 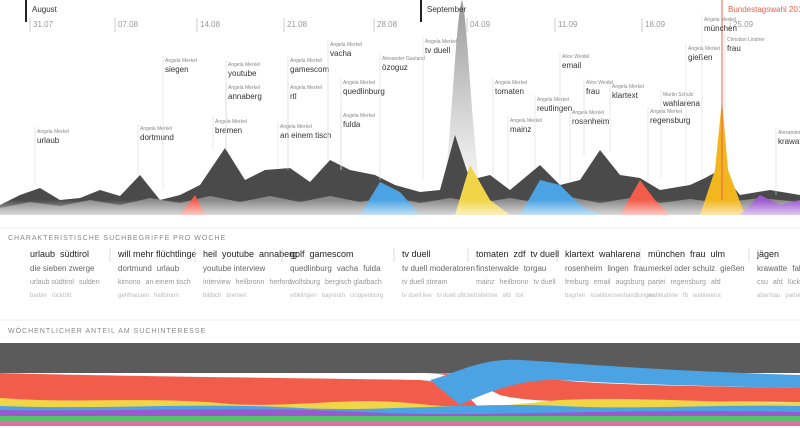 I want to click on term-row: kimono an einem tisch, so click(x=154, y=282).